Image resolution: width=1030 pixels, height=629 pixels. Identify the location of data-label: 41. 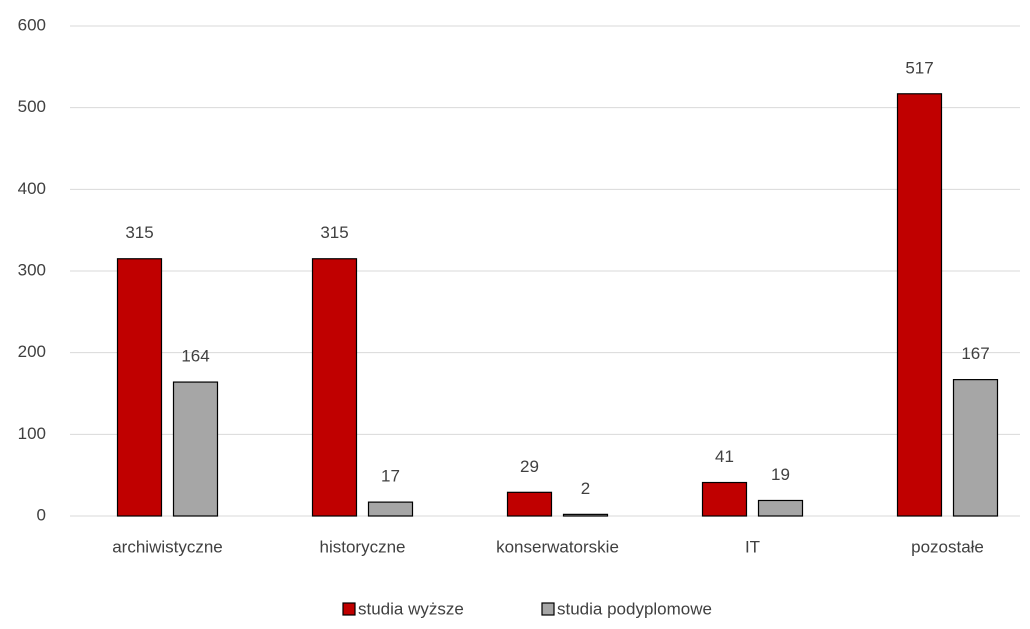
(724, 456).